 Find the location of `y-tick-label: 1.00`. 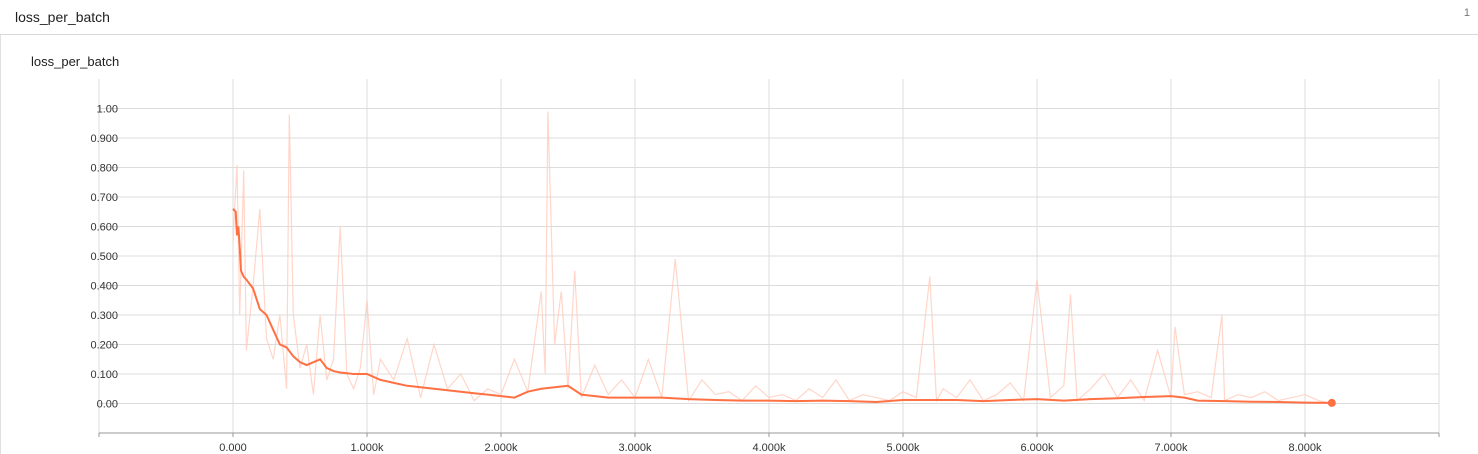

y-tick-label: 1.00 is located at coordinates (107, 110).